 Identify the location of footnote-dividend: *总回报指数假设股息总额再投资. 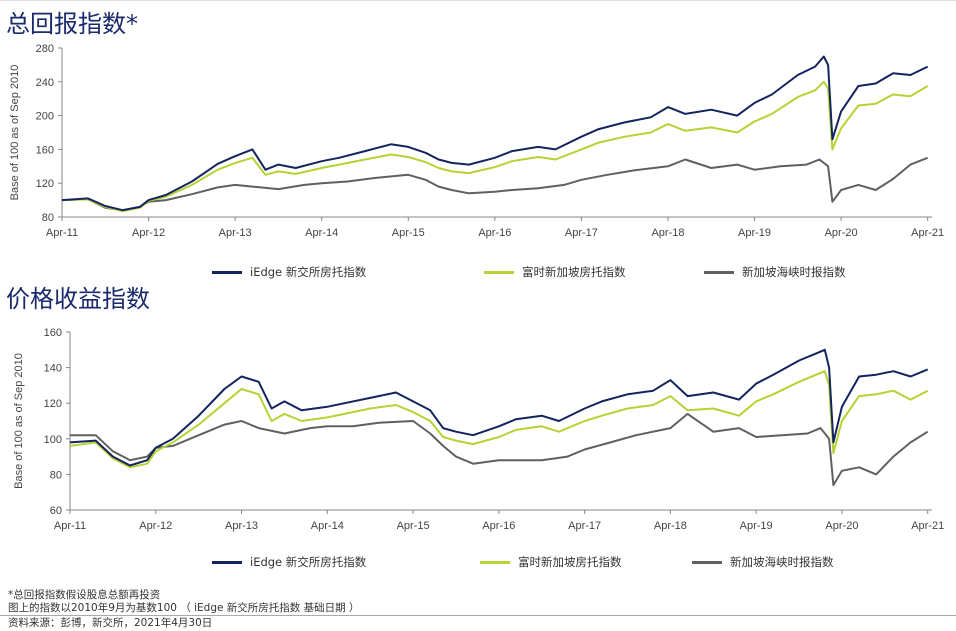
(84, 595).